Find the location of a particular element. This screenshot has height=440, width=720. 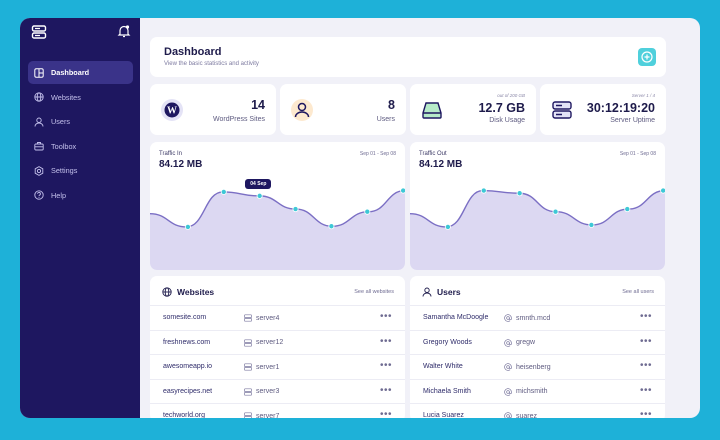

chart-title: Traffic Out is located at coordinates (433, 154).